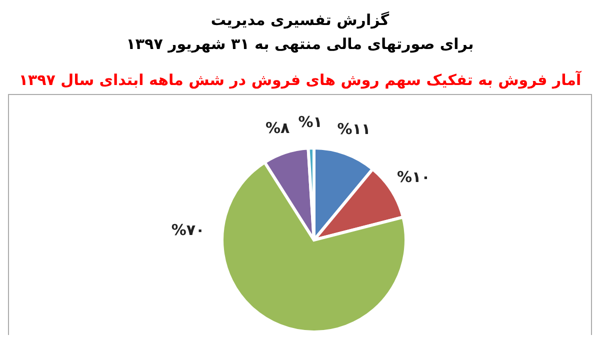 Image resolution: width=600 pixels, height=343 pixels. What do you see at coordinates (413, 177) in the screenshot?
I see `data-label: %۱۰` at bounding box center [413, 177].